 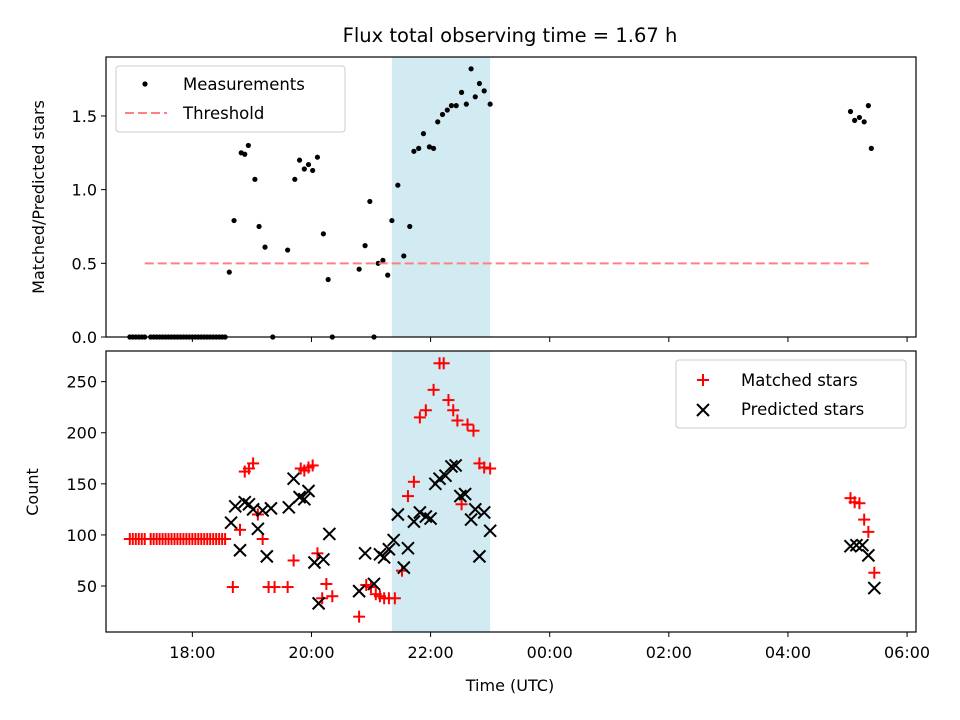 I want to click on y-tick-label: 50, so click(x=87, y=586).